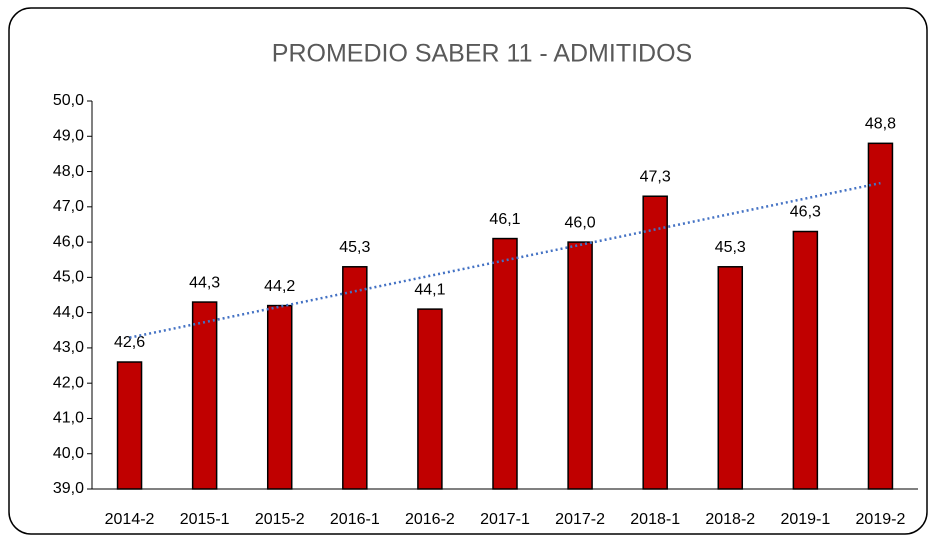 The image size is (935, 539). What do you see at coordinates (68, 347) in the screenshot?
I see `y-tick-label: 43,0` at bounding box center [68, 347].